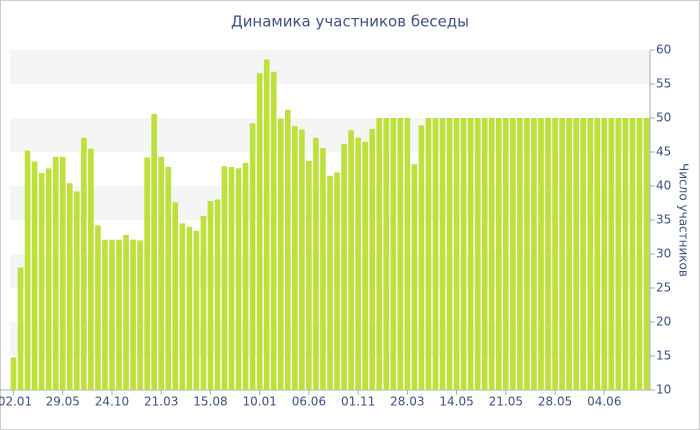 This screenshot has width=700, height=430. What do you see at coordinates (358, 402) in the screenshot?
I see `x-tick-label: 01.11` at bounding box center [358, 402].